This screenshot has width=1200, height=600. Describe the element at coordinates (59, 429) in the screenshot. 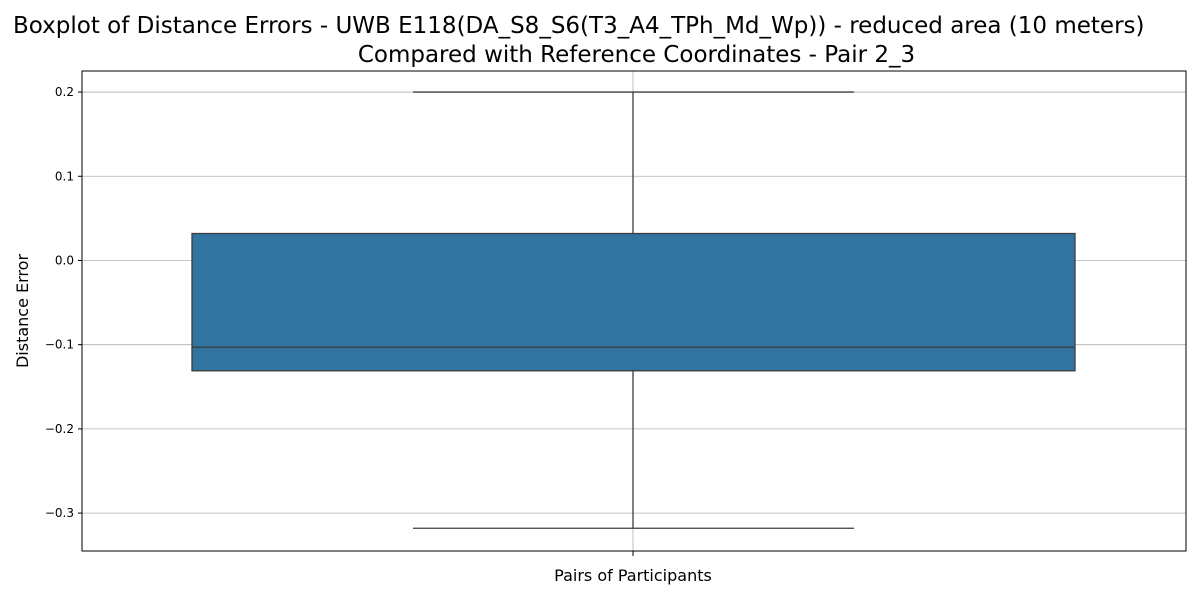

I see `y-tick-label: −0.2` at that location.